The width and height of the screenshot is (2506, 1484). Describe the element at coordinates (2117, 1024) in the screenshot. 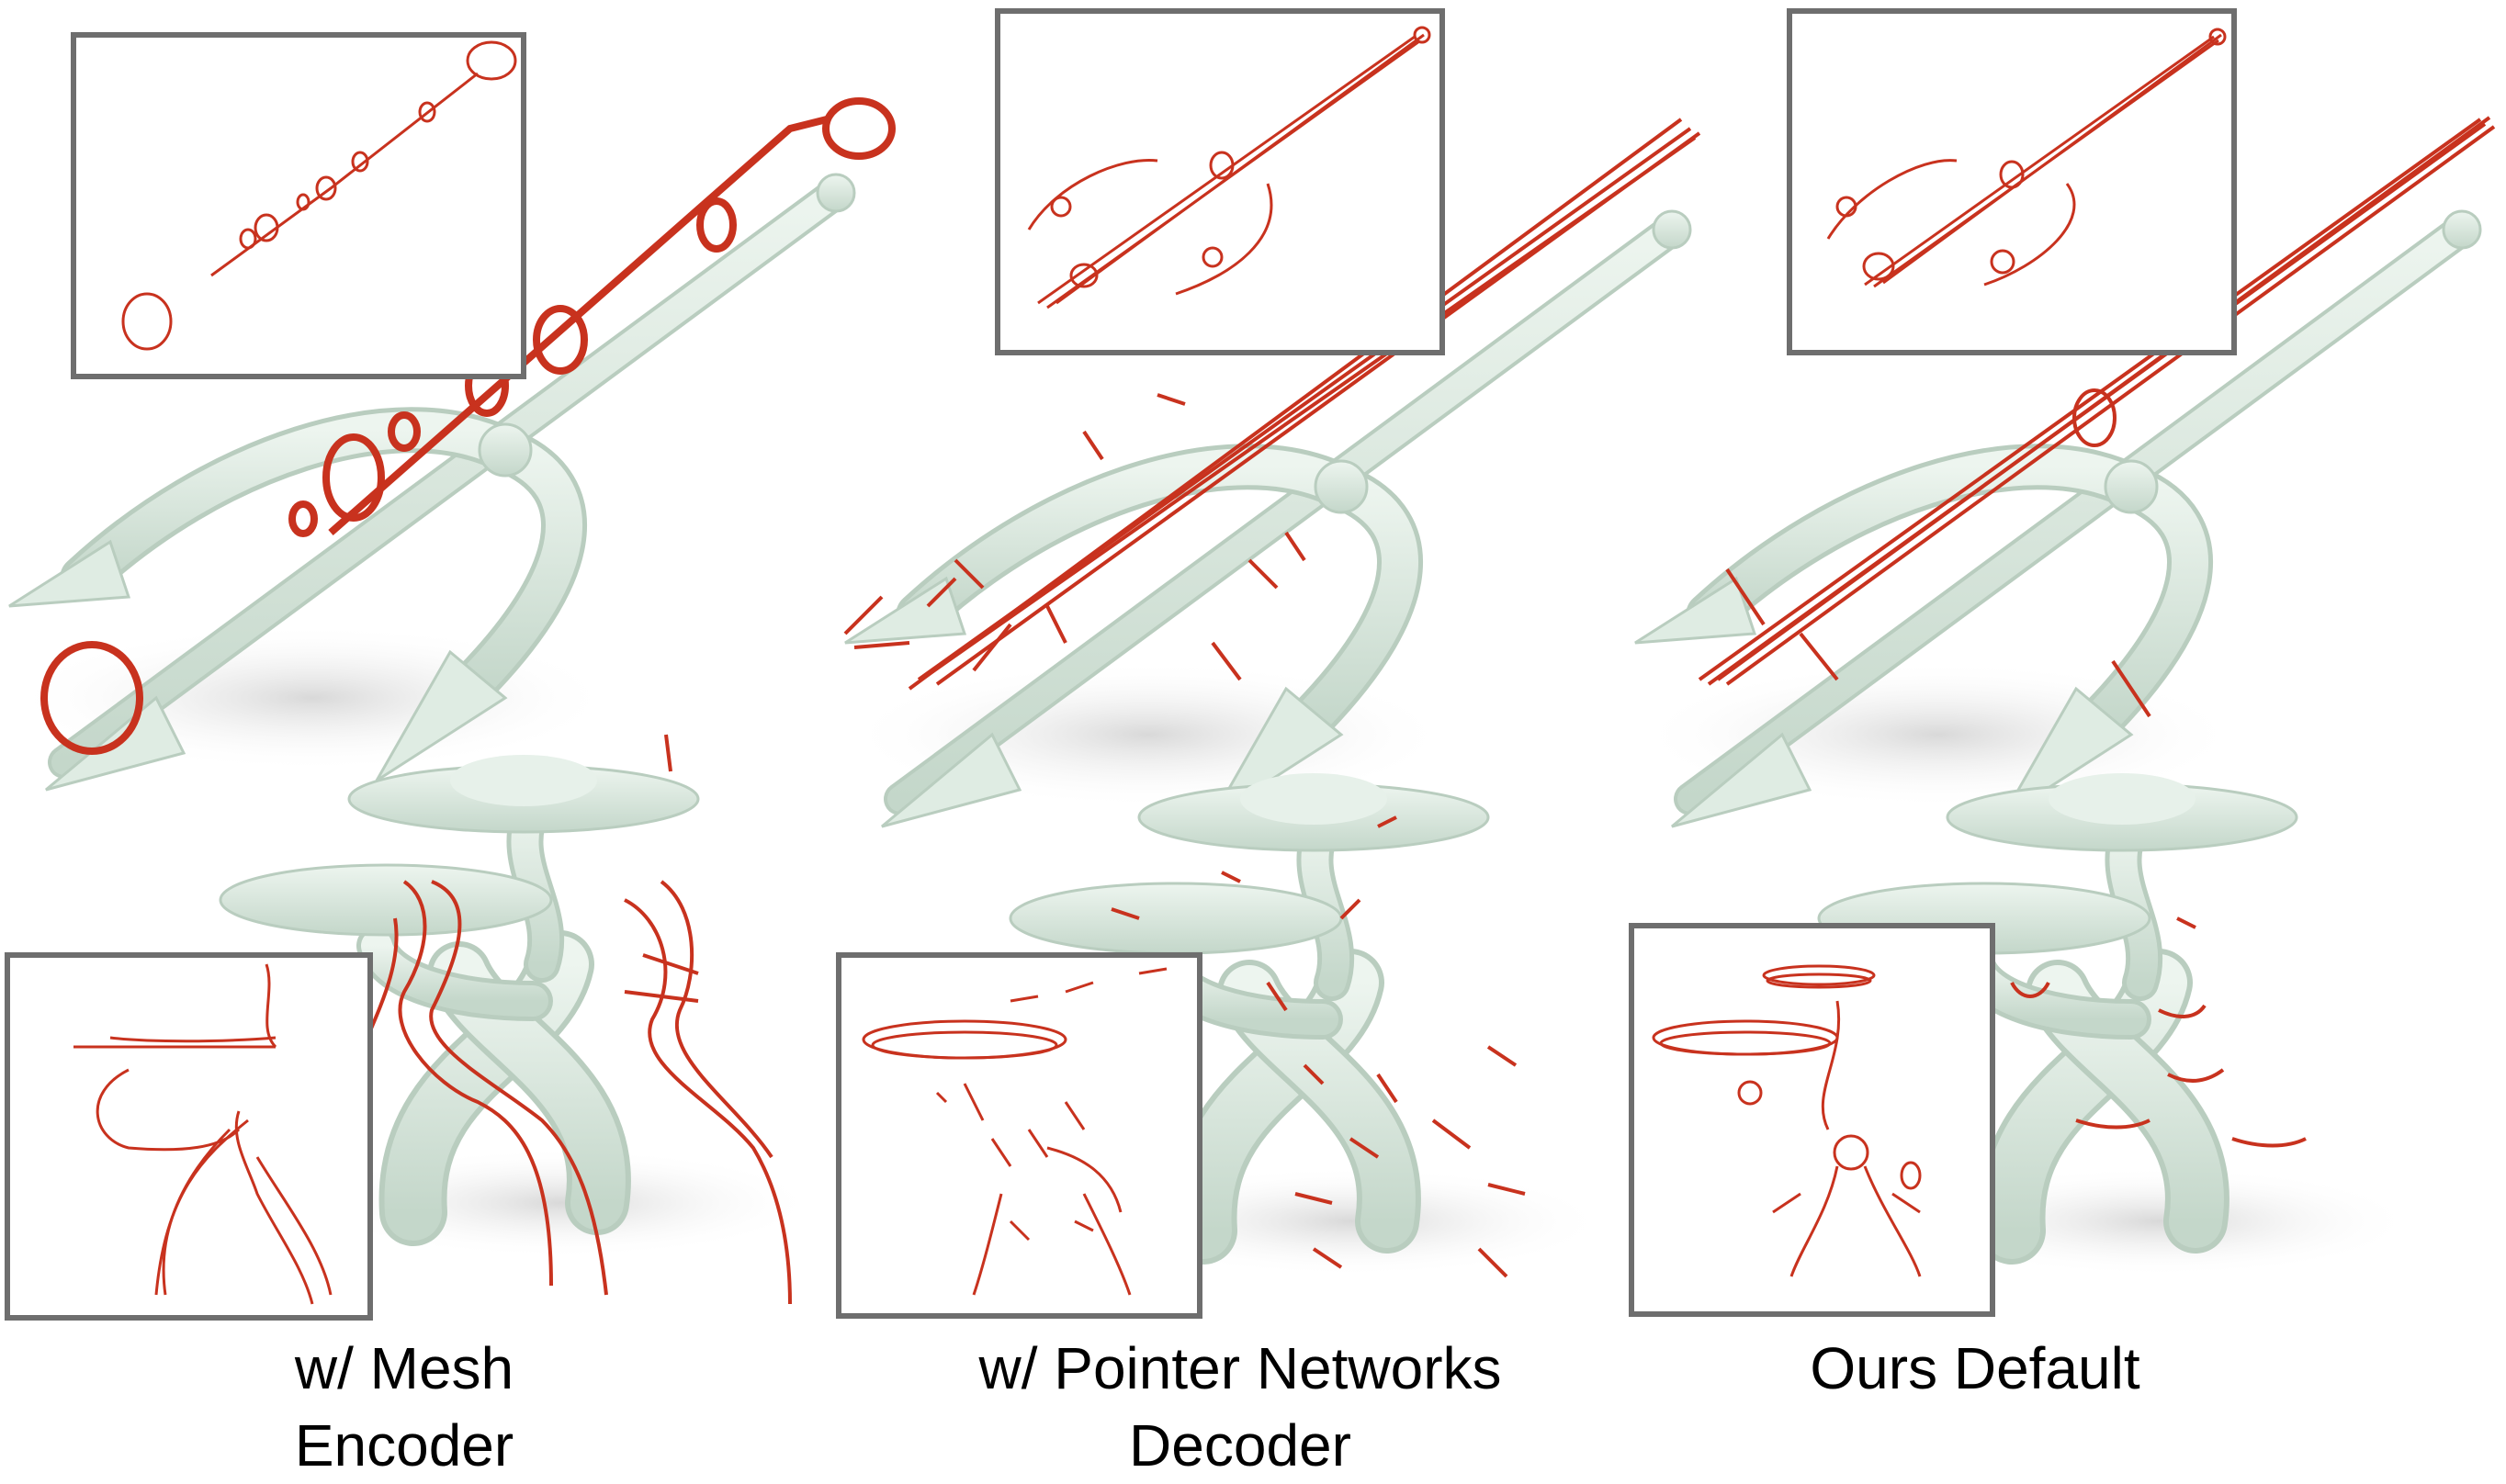

I see `creature-ours-default` at that location.